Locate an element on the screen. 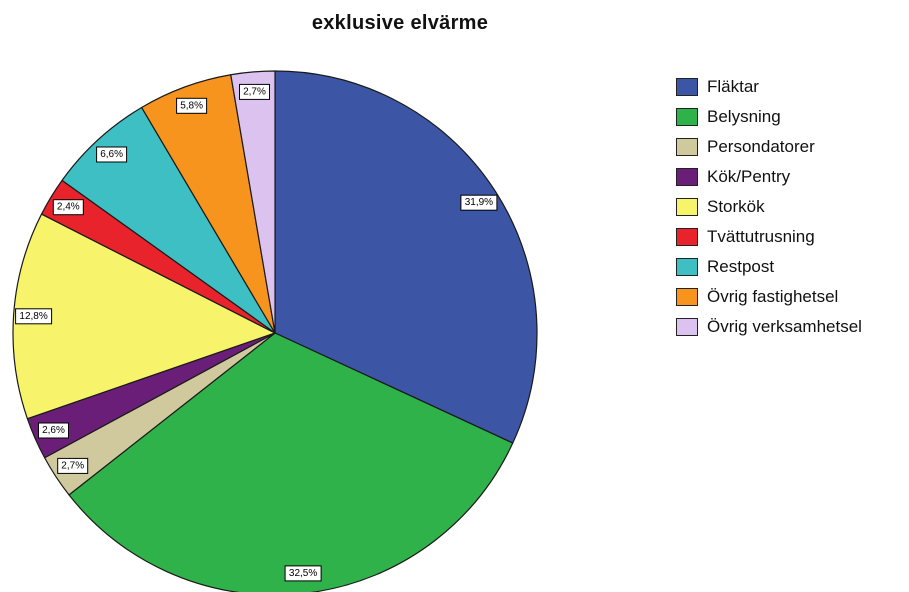 Image resolution: width=909 pixels, height=592 pixels. pie-slice-restpost is located at coordinates (168, 220).